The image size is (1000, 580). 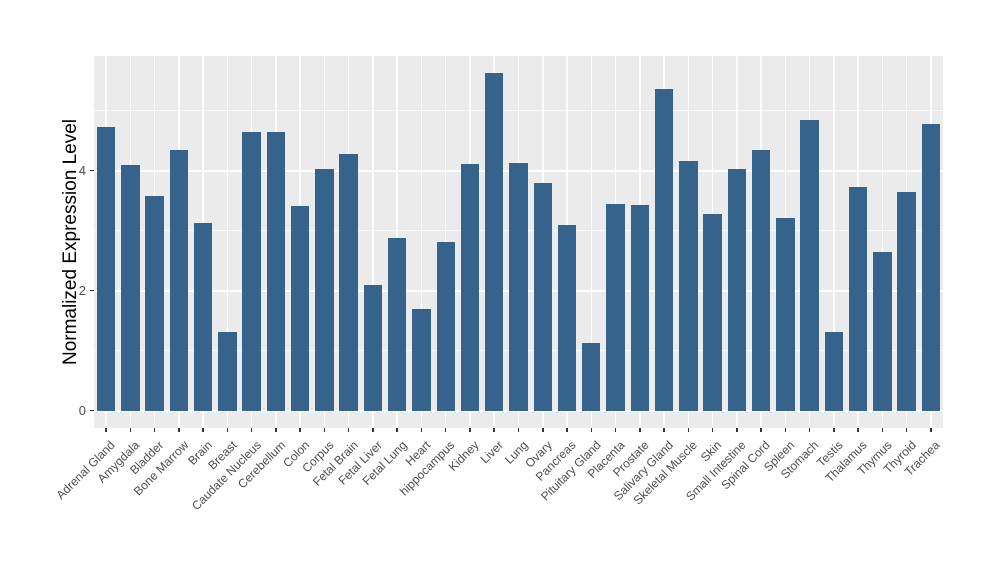 I want to click on y-tick-label: 0, so click(x=82, y=411).